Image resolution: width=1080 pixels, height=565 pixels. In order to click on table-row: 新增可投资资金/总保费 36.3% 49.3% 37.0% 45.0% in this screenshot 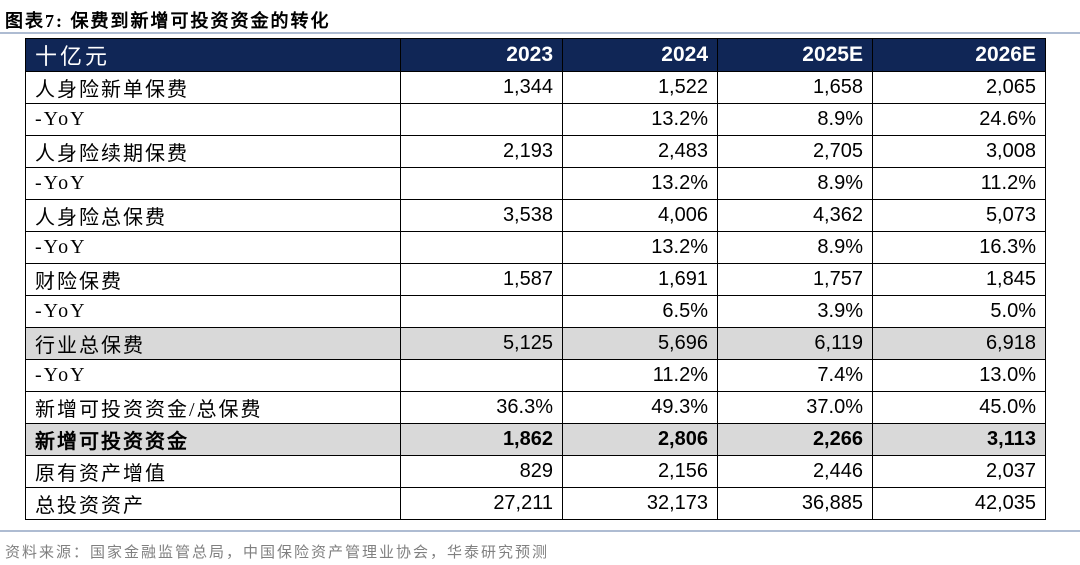, I will do `click(535, 407)`.